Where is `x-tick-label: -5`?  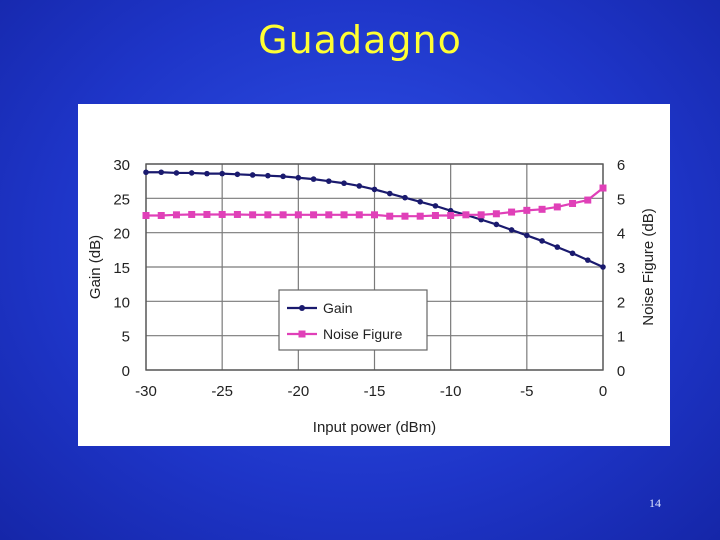 x-tick-label: -5 is located at coordinates (526, 391).